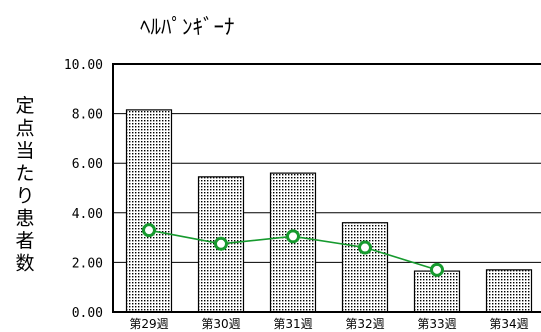  What do you see at coordinates (436, 324) in the screenshot?
I see `x-tick-label: 第33週` at bounding box center [436, 324].